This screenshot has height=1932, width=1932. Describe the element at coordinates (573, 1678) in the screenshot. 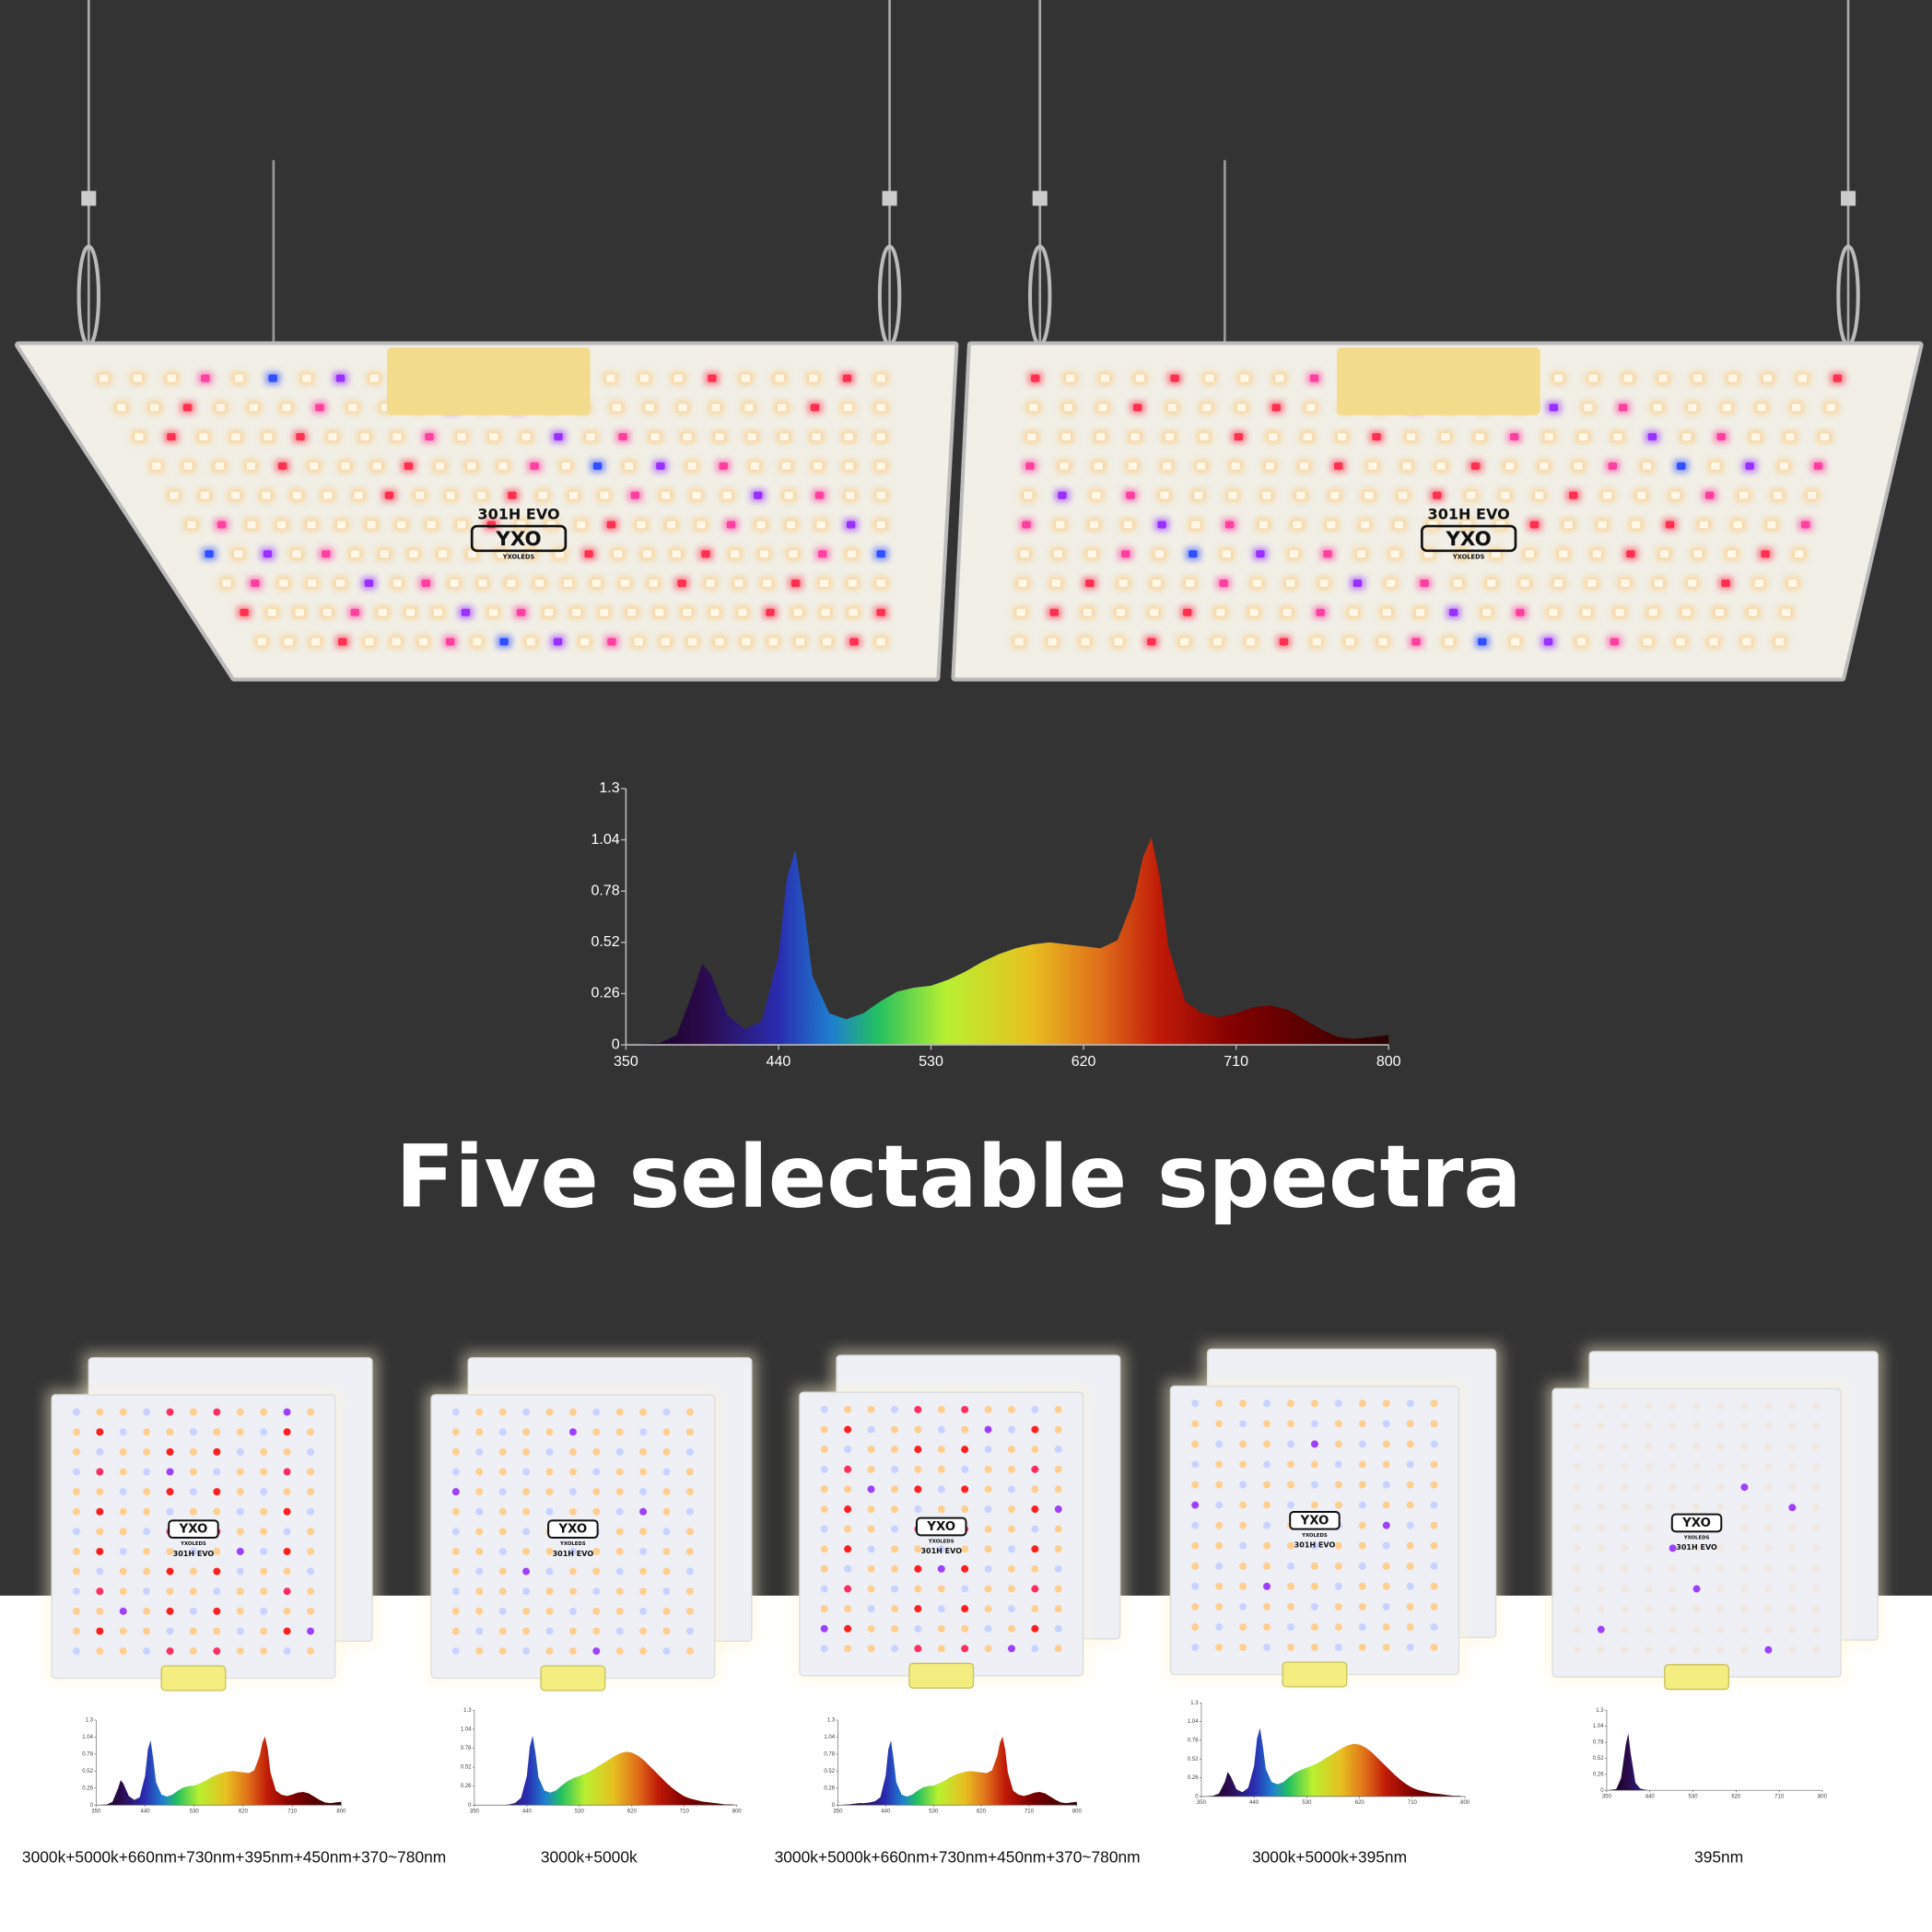

I see `driver-box` at that location.